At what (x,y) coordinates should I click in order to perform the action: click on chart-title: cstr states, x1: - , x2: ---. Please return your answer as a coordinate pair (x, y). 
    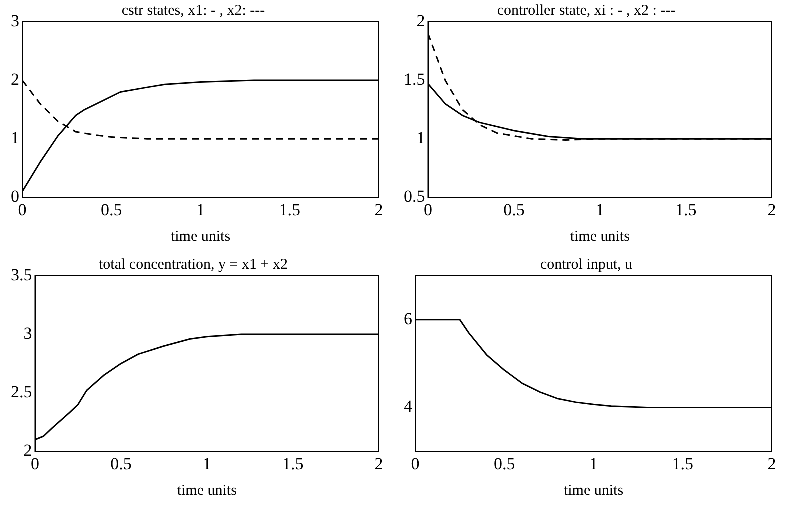
    Looking at the image, I should click on (194, 10).